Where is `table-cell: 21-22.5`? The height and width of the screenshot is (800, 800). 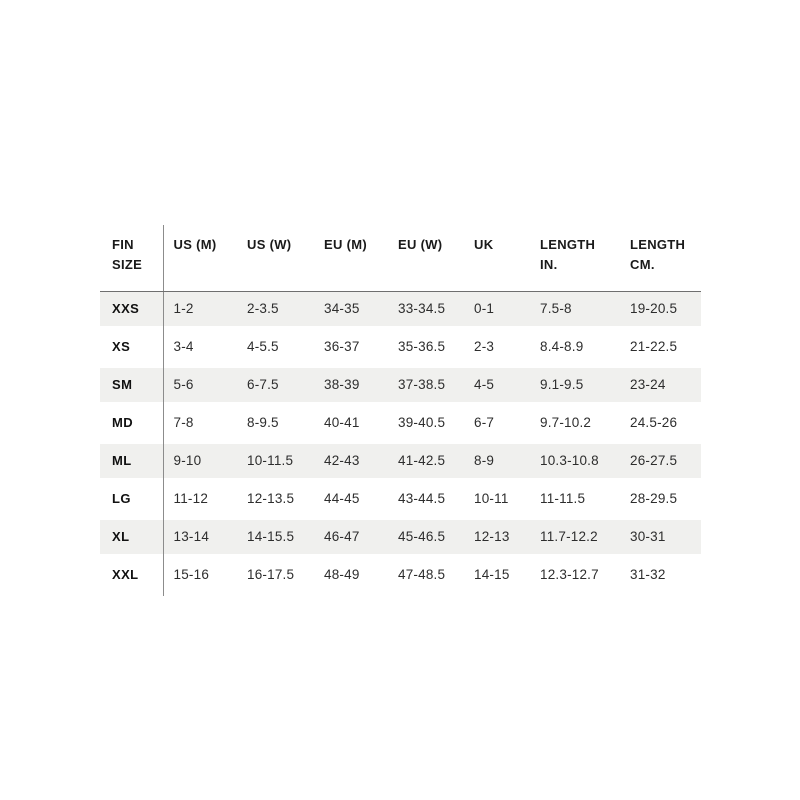 table-cell: 21-22.5 is located at coordinates (654, 346).